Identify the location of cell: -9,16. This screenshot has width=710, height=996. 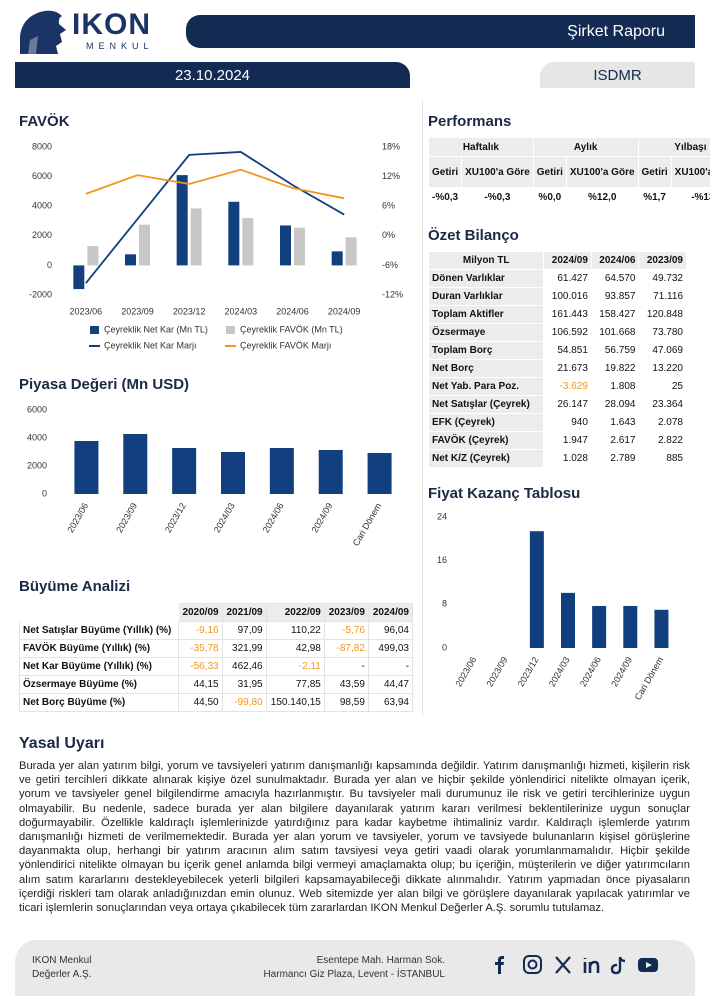
(200, 630).